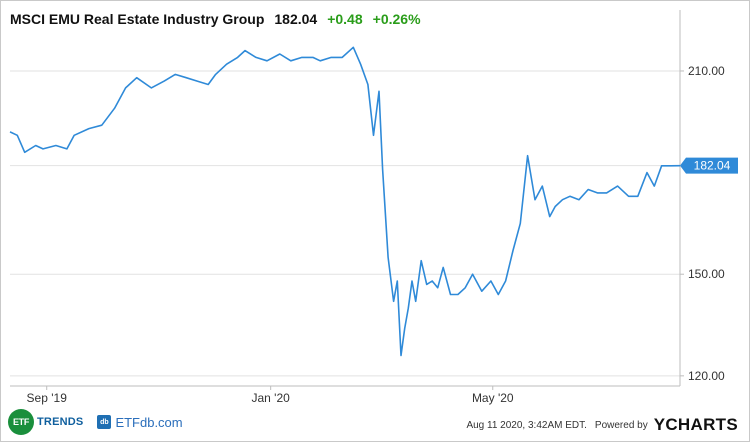 This screenshot has height=442, width=750. What do you see at coordinates (621, 425) in the screenshot?
I see `powered-by-label: Powered by` at bounding box center [621, 425].